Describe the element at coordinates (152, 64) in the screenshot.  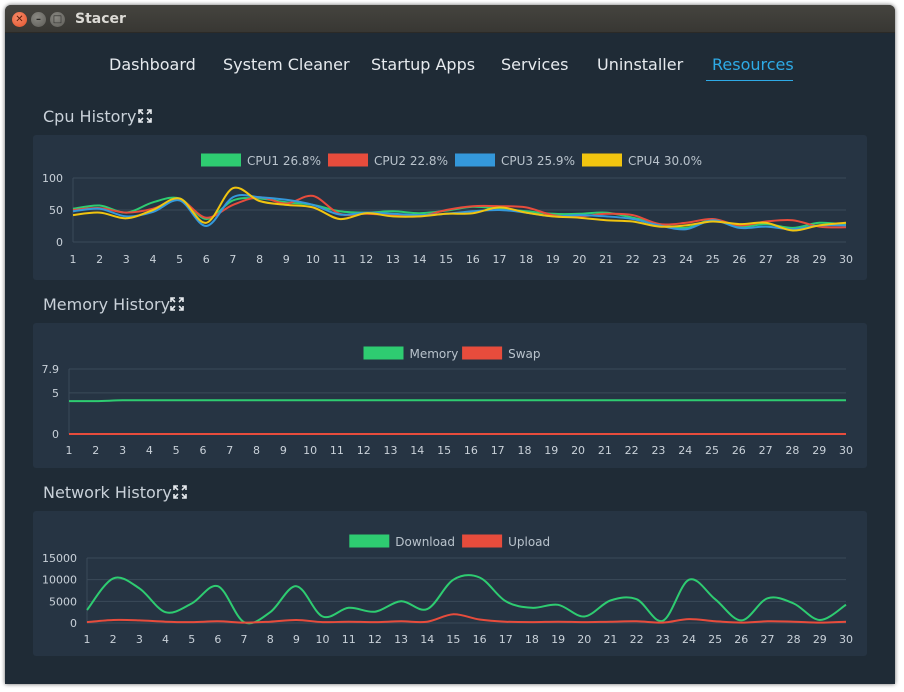
I see `tab-dashboard: Dashboard` at that location.